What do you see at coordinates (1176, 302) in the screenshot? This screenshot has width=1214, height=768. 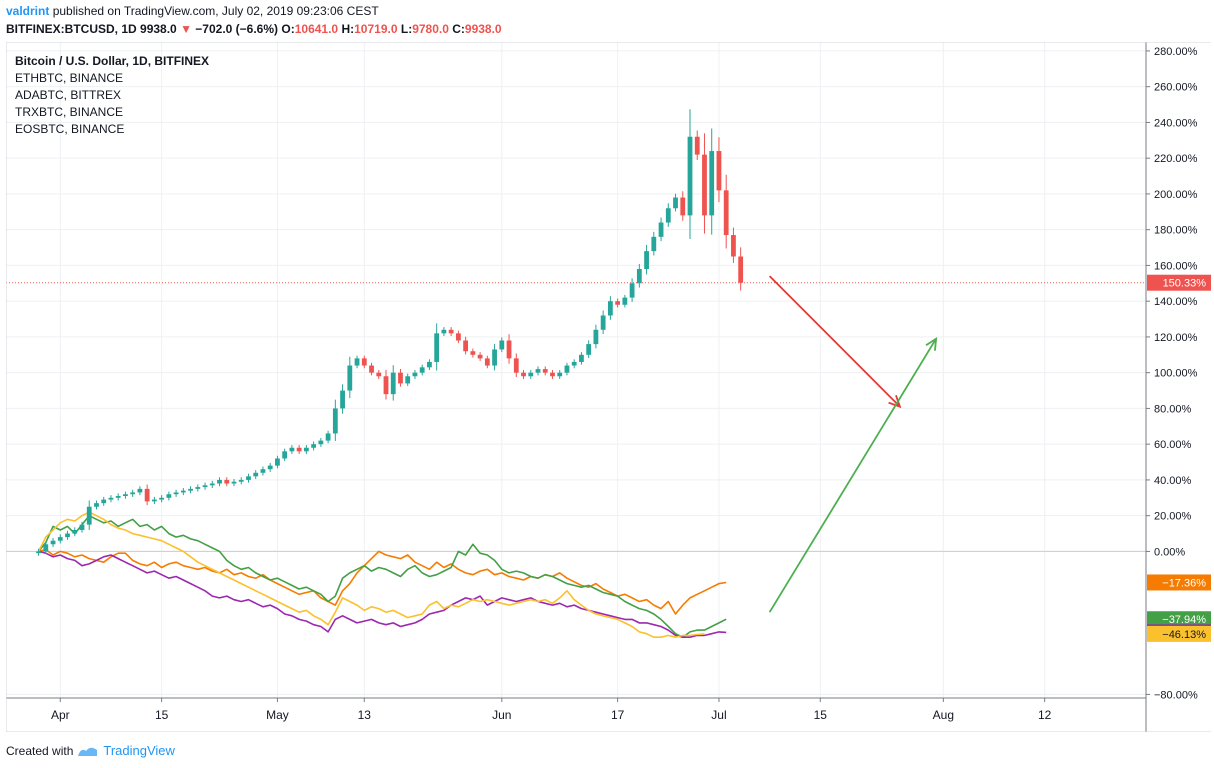 I see `y-tick-label: 140.00%` at bounding box center [1176, 302].